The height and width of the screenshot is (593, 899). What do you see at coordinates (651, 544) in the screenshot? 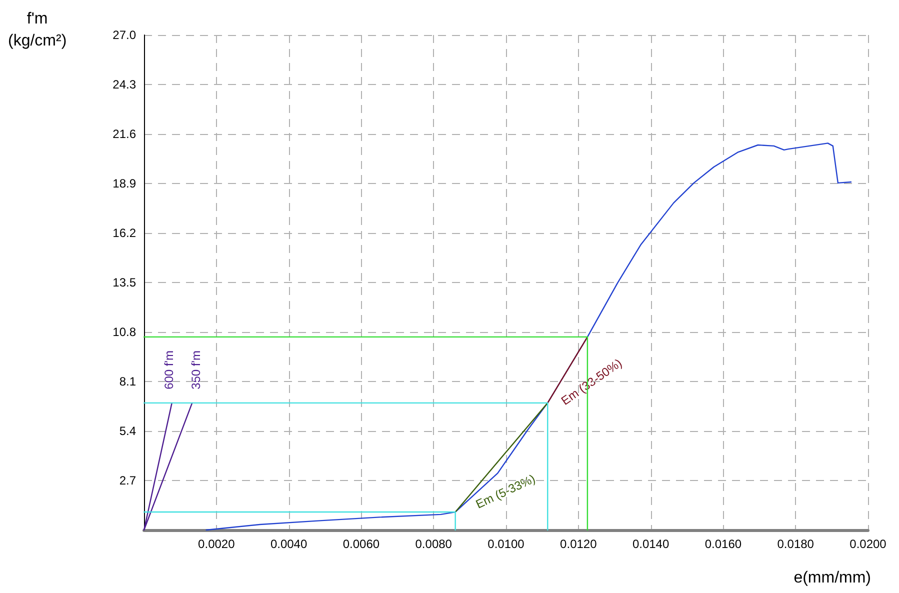
I see `x-tick-label: 0.0140` at bounding box center [651, 544].